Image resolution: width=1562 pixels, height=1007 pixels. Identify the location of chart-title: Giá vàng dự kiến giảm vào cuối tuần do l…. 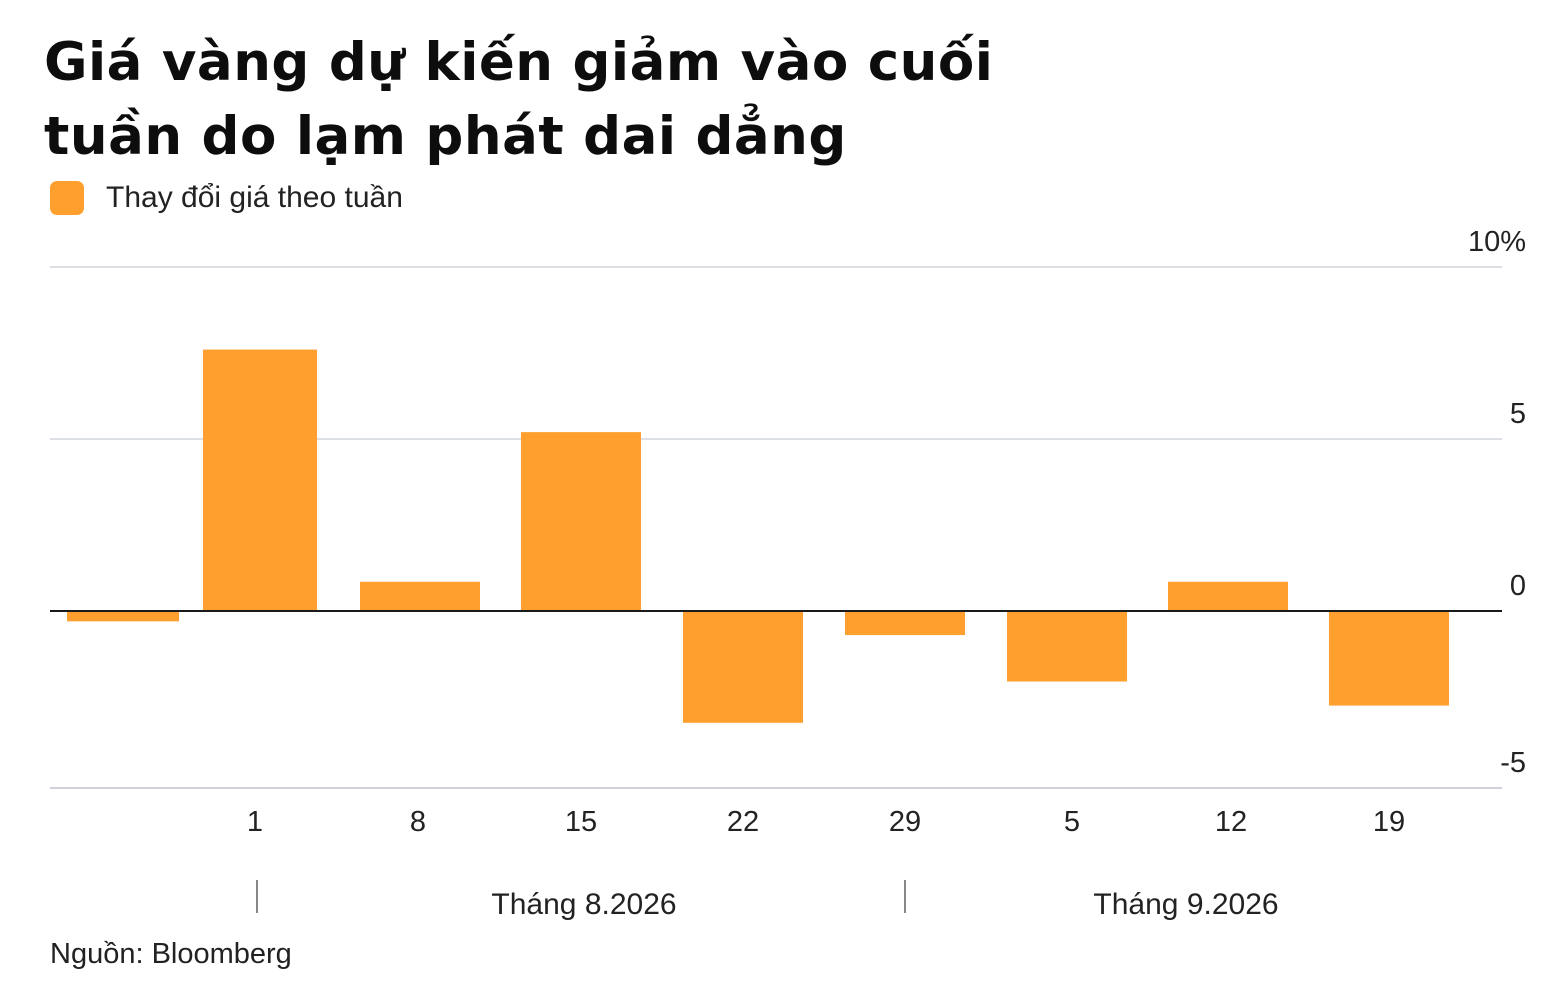
(519, 99).